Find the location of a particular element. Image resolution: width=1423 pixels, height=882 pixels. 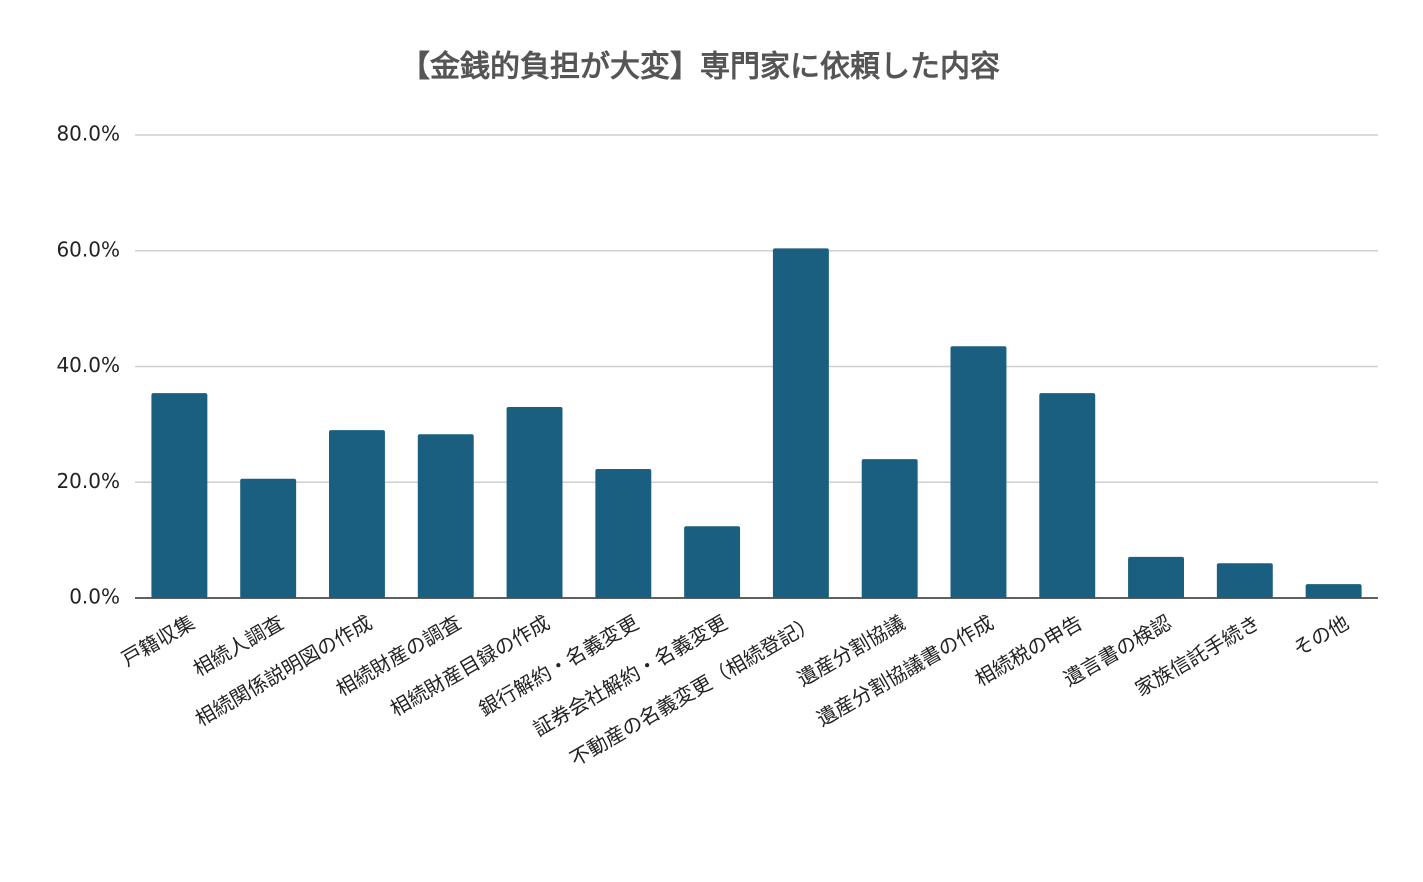

y-tick-label: 80.0% is located at coordinates (88, 134).